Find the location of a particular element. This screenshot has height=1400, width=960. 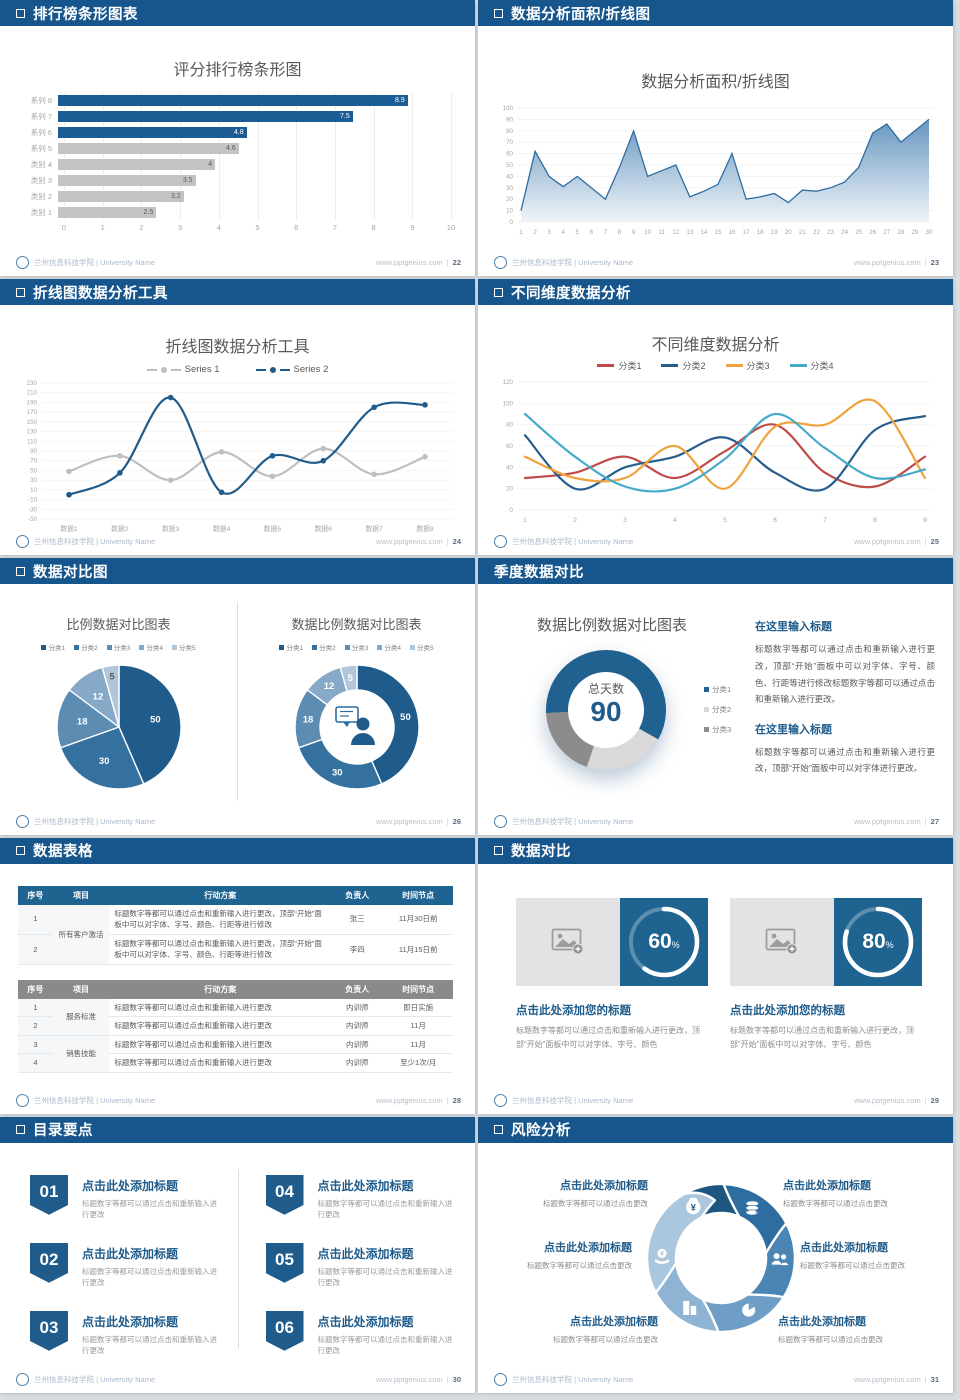

page-number: 27 is located at coordinates (934, 821).